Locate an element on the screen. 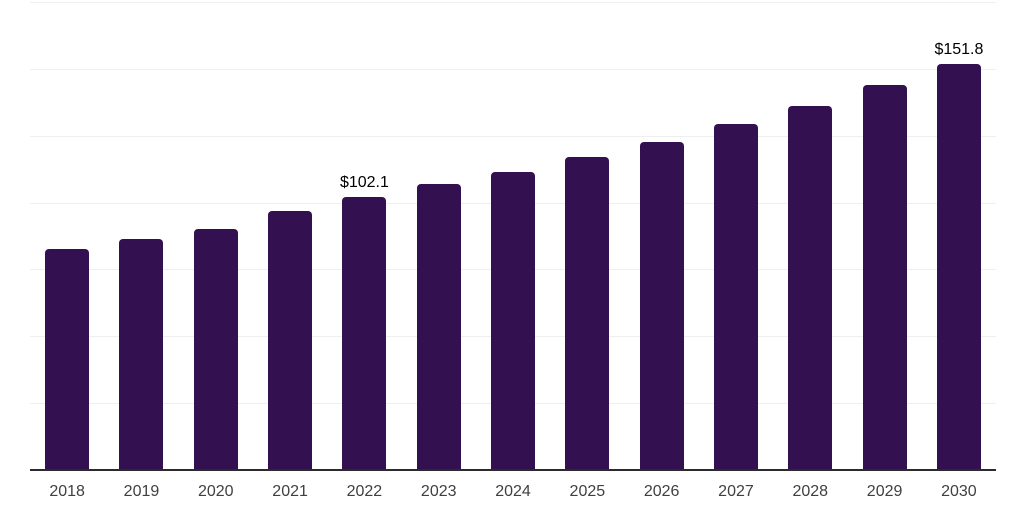  bar-value-label-2022: $102.1 is located at coordinates (364, 182).